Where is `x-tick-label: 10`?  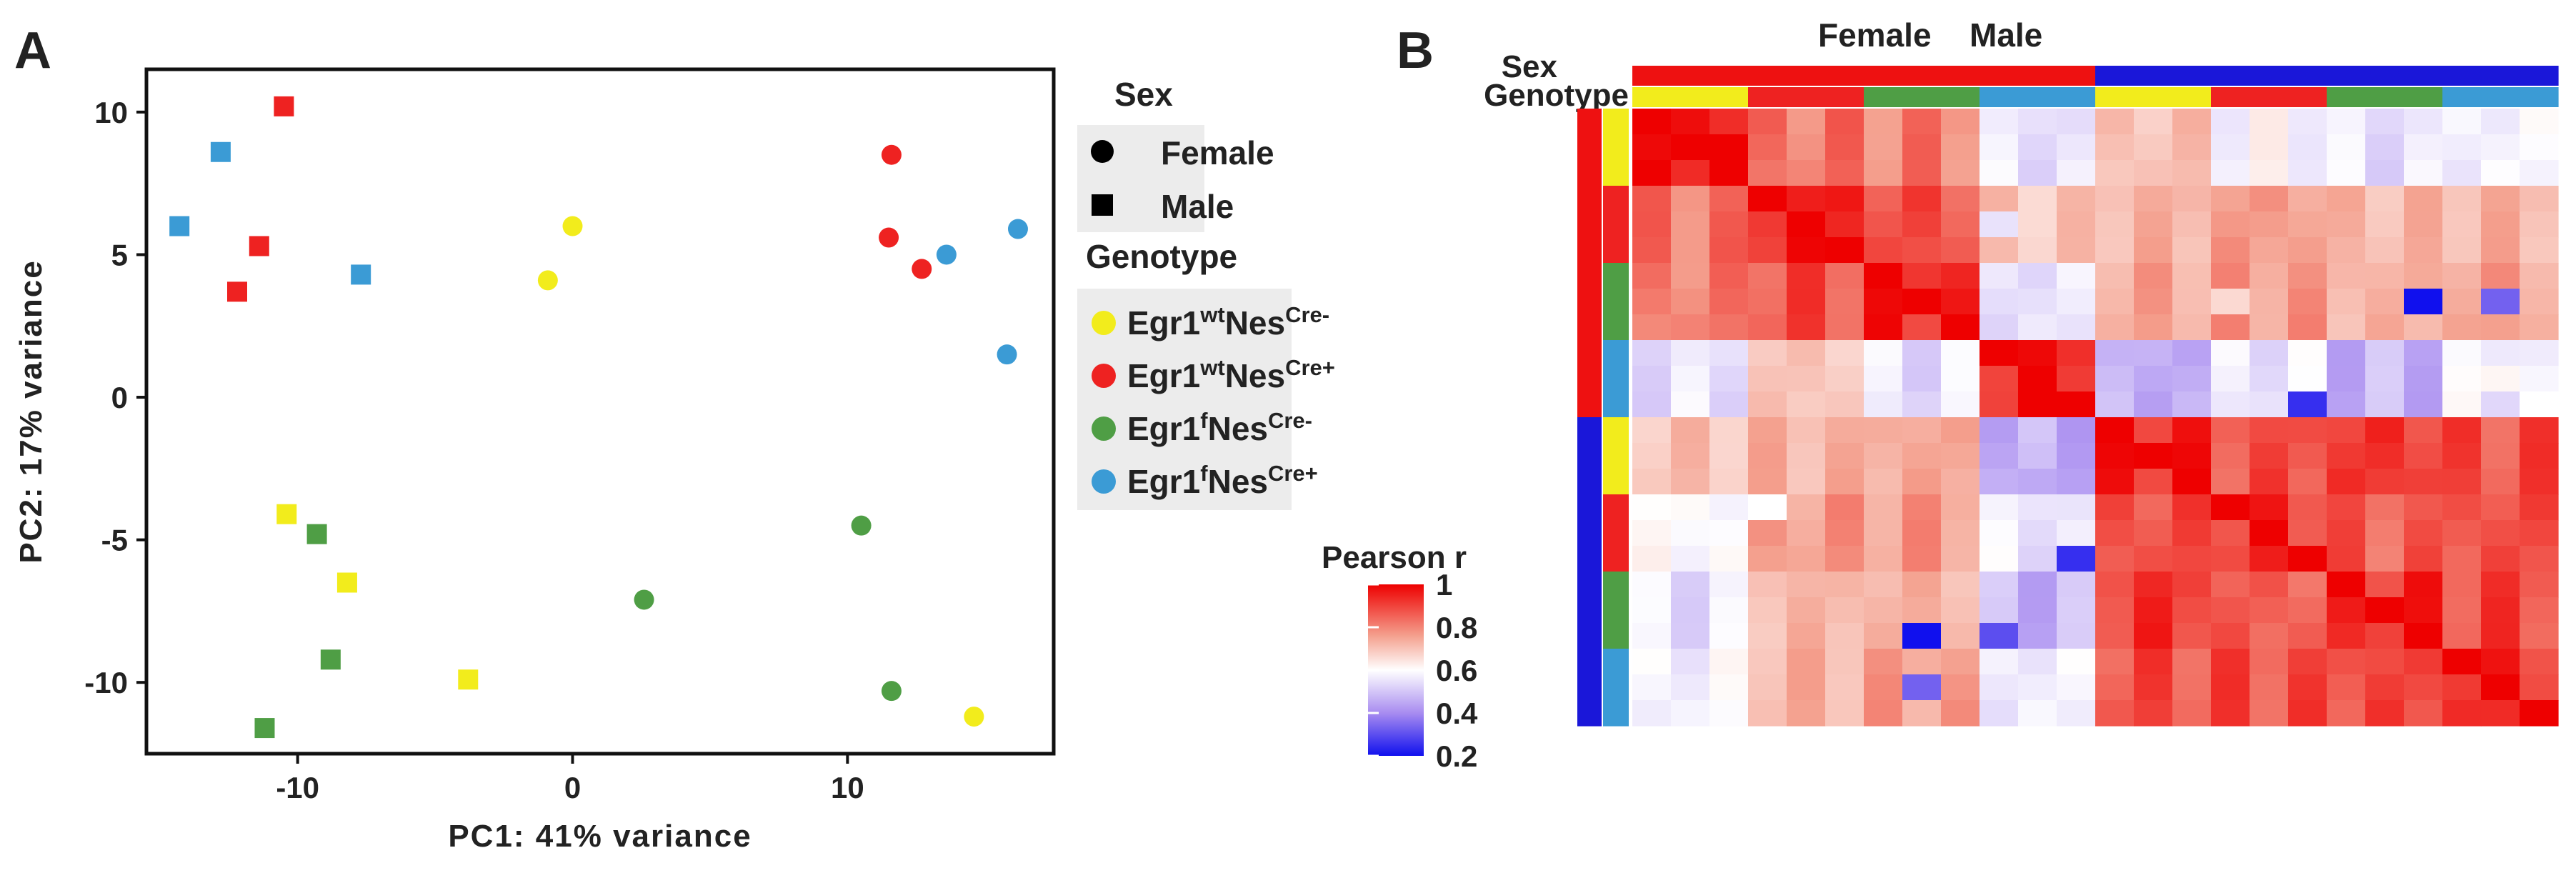
x-tick-label: 10 is located at coordinates (848, 787).